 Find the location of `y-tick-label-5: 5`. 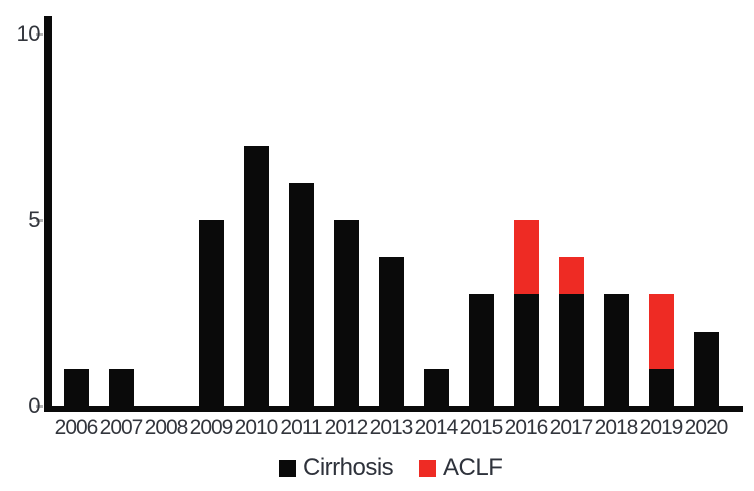

y-tick-label-5: 5 is located at coordinates (34, 219).